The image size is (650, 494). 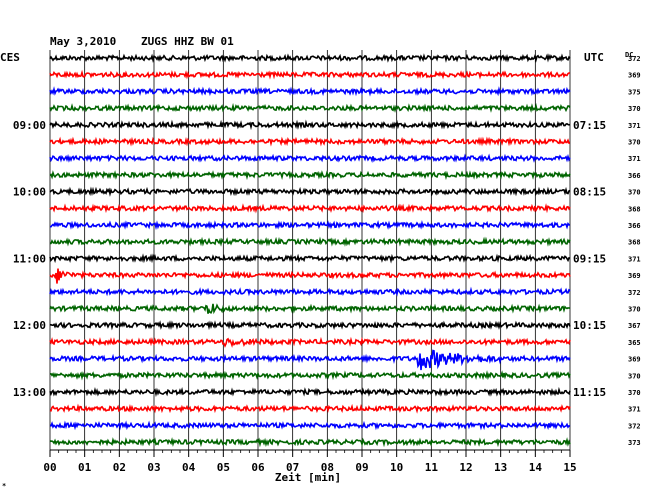 What do you see at coordinates (589, 258) in the screenshot?
I see `right-hour-label: 09:15` at bounding box center [589, 258].